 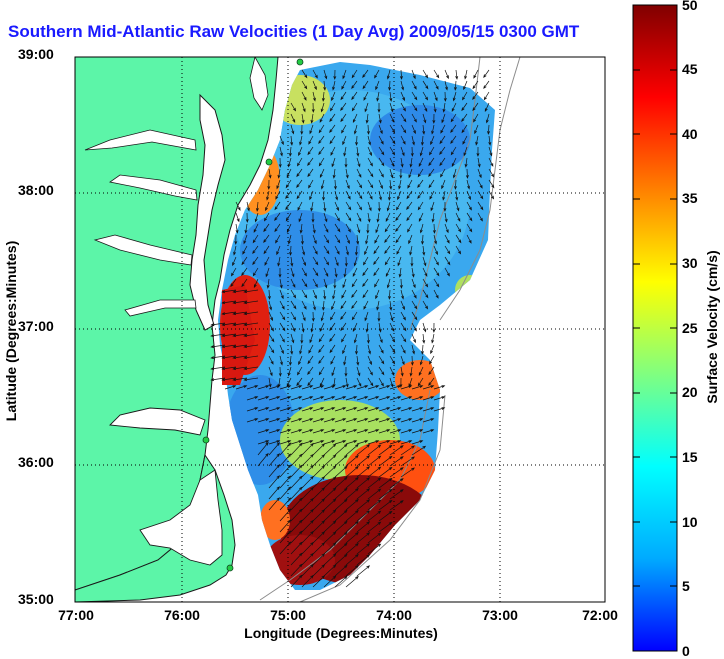 I want to click on x-tick-label: 72:00, so click(x=600, y=615).